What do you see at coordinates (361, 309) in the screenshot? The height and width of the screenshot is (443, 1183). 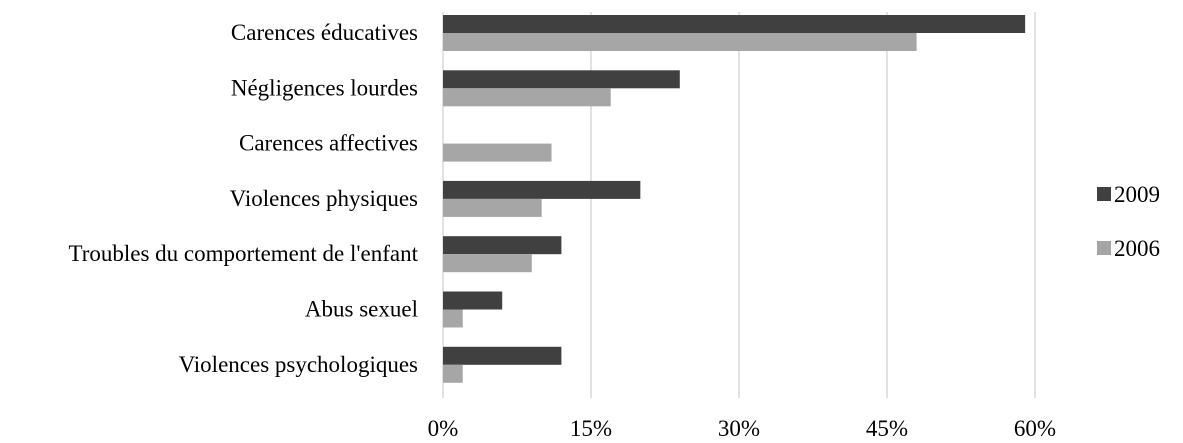 I see `category-label-abus-sexuel: Abus sexuel` at bounding box center [361, 309].